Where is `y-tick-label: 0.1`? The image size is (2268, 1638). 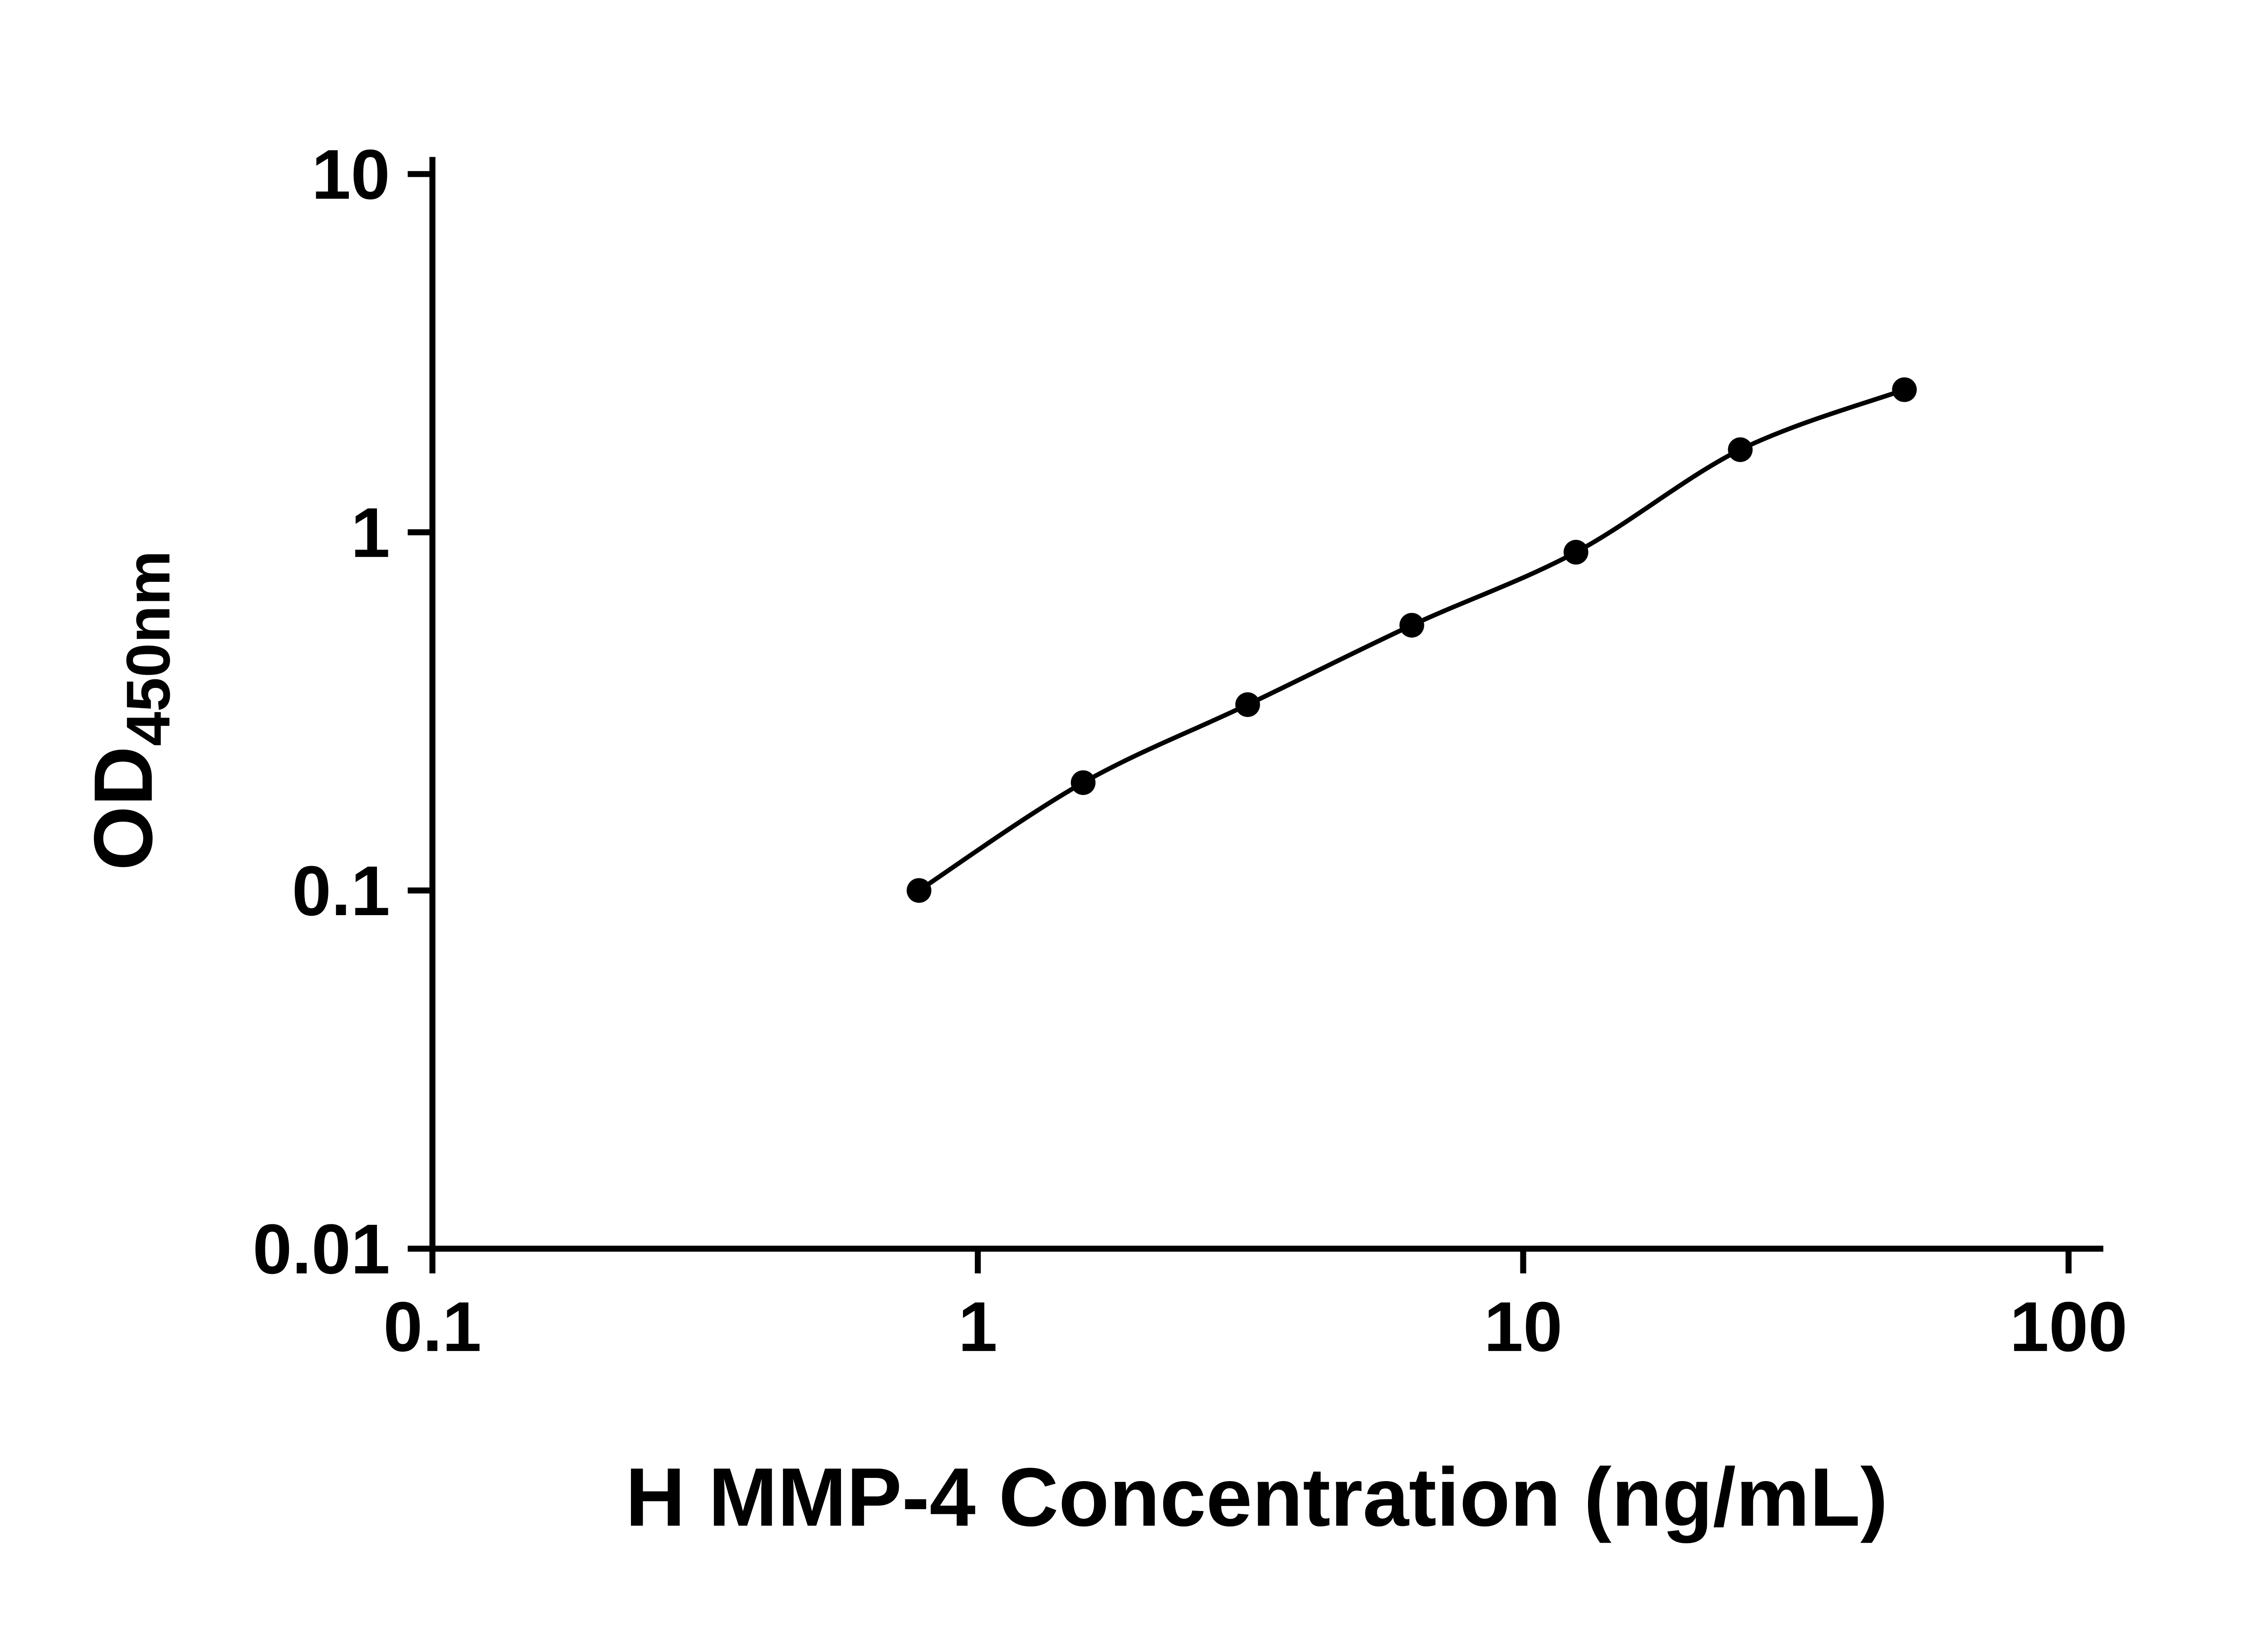 y-tick-label: 0.1 is located at coordinates (341, 890).